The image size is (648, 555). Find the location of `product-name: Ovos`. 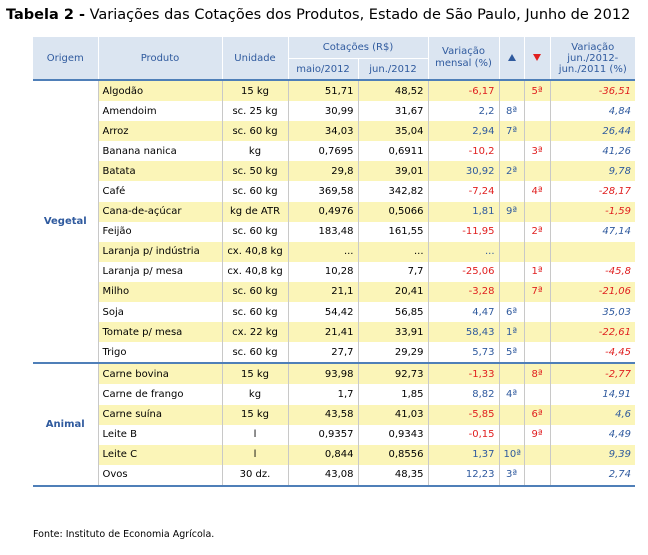

product-name: Ovos is located at coordinates (160, 475).